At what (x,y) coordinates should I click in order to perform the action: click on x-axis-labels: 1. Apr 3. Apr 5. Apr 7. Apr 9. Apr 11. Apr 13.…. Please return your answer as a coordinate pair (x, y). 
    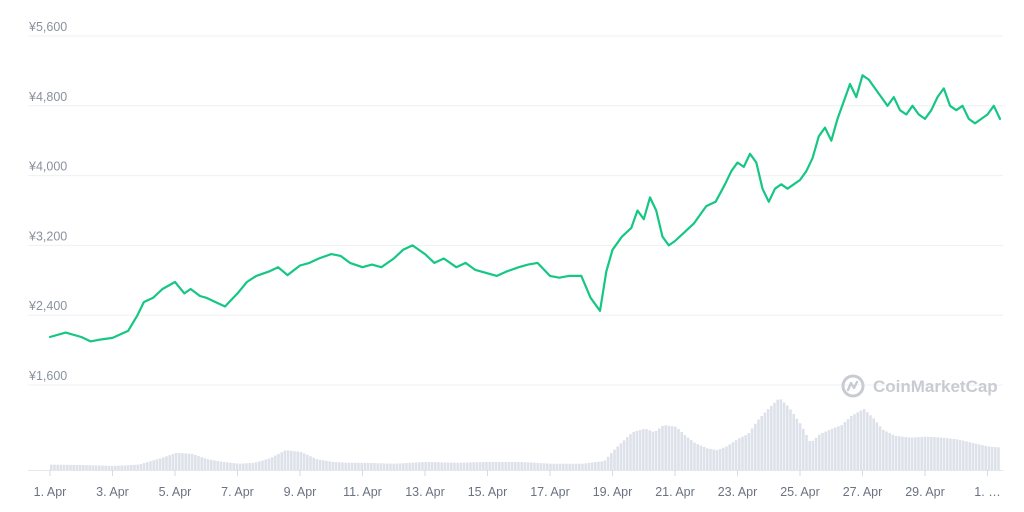
    Looking at the image, I should click on (517, 484).